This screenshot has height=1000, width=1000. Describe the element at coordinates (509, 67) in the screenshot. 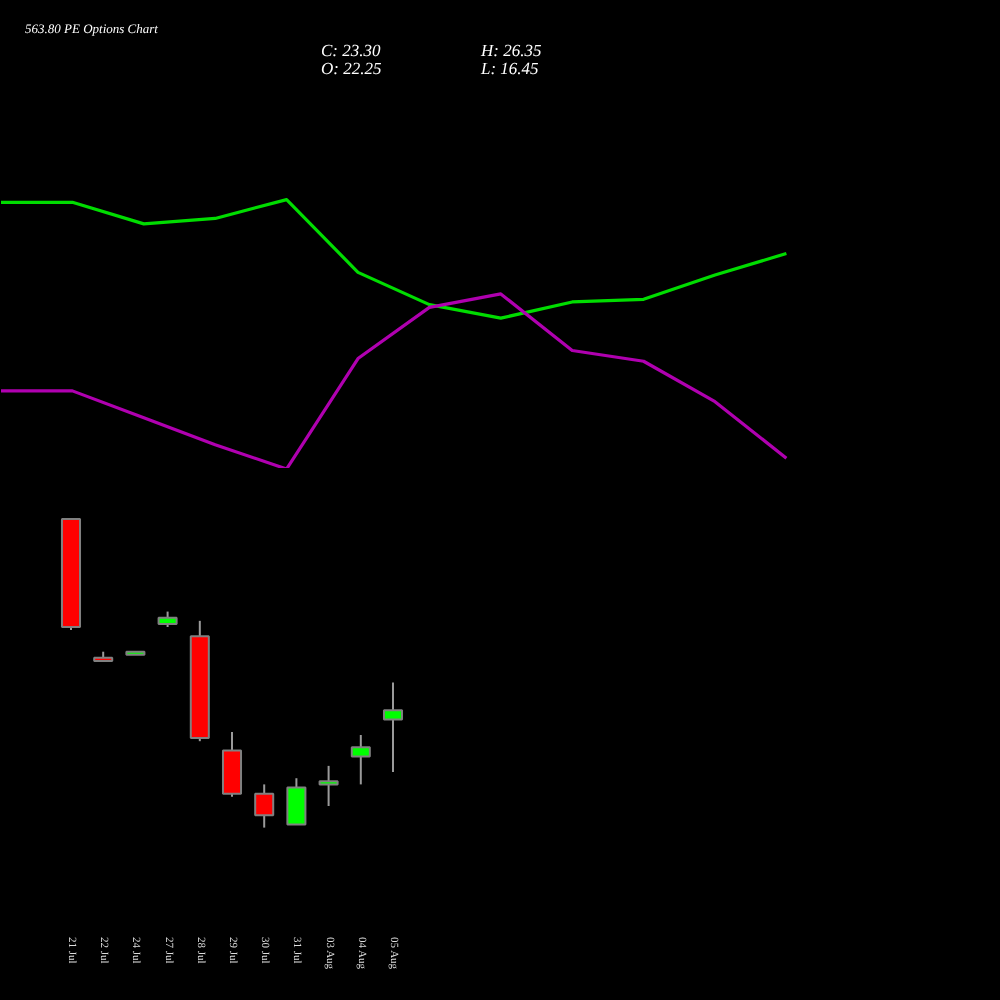

I see `text: L: 16.45` at that location.